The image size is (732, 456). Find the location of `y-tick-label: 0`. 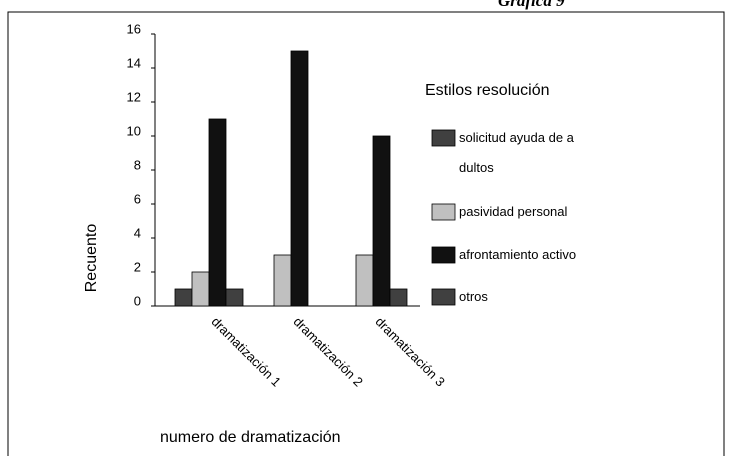

y-tick-label: 0 is located at coordinates (137, 300).